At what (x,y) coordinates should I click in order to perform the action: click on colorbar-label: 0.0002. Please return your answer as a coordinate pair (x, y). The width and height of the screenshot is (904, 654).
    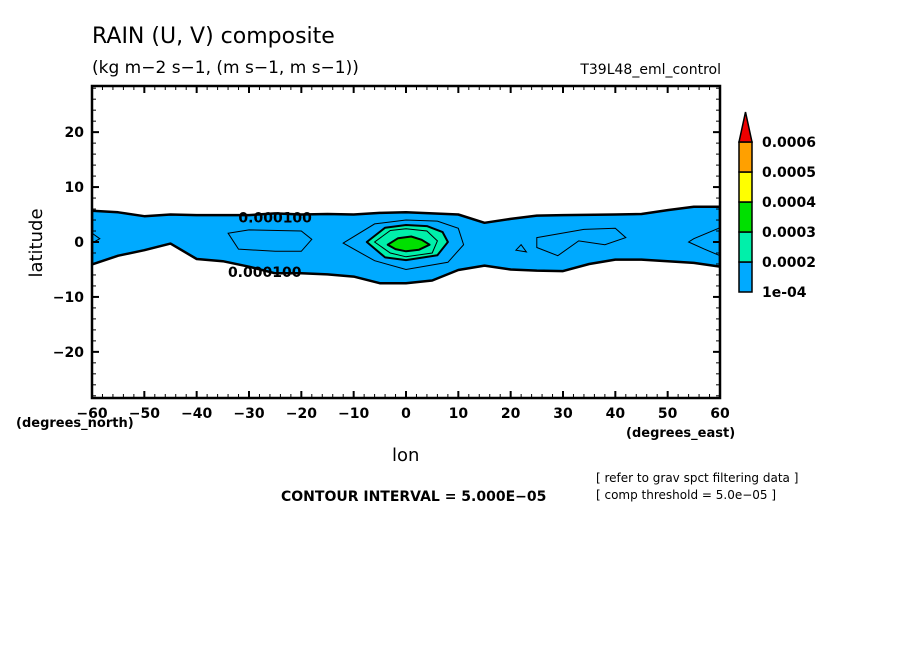
    Looking at the image, I should click on (789, 263).